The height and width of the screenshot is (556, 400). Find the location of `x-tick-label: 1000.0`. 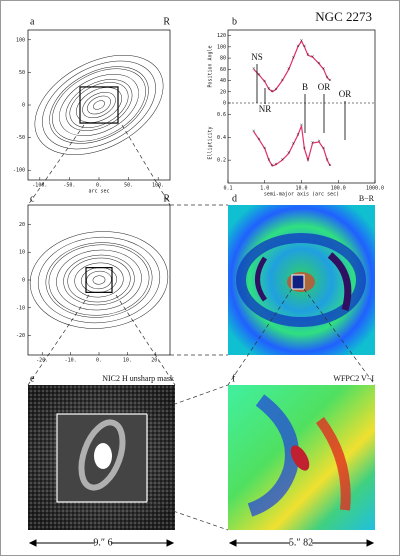

x-tick-label: 1000.0 is located at coordinates (375, 189).